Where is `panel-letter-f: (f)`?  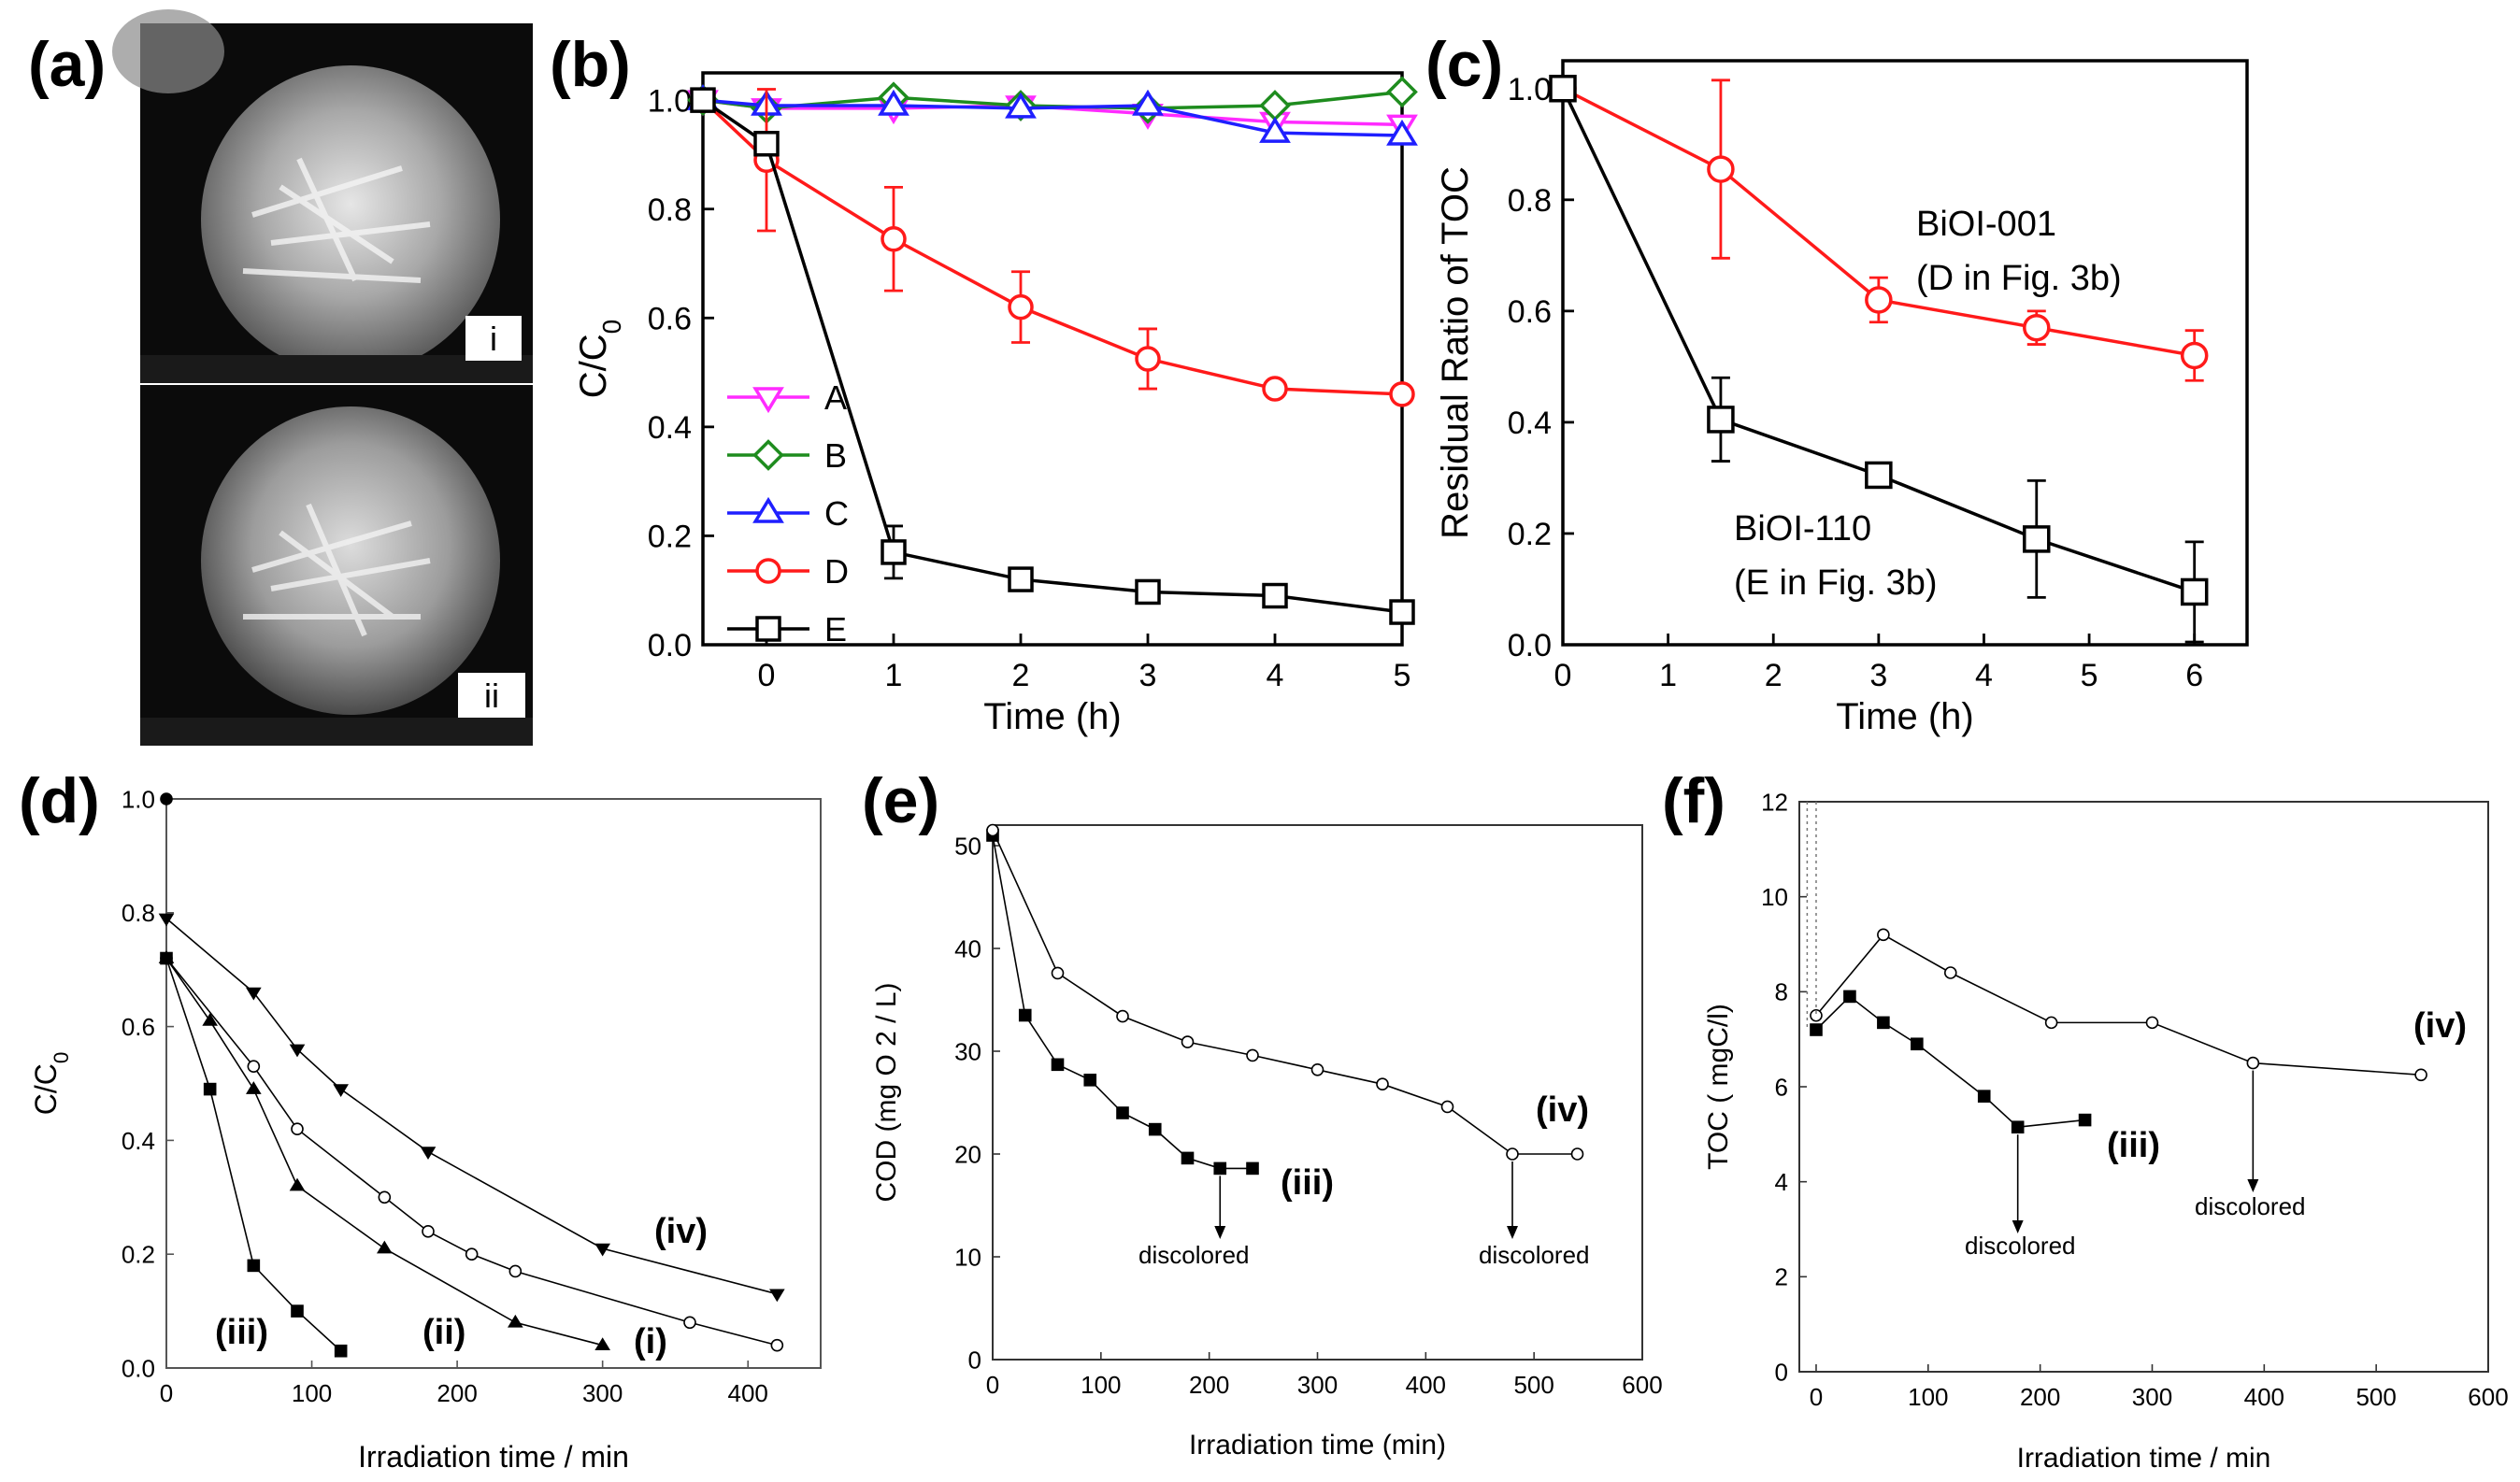 panel-letter-f: (f) is located at coordinates (1693, 800).